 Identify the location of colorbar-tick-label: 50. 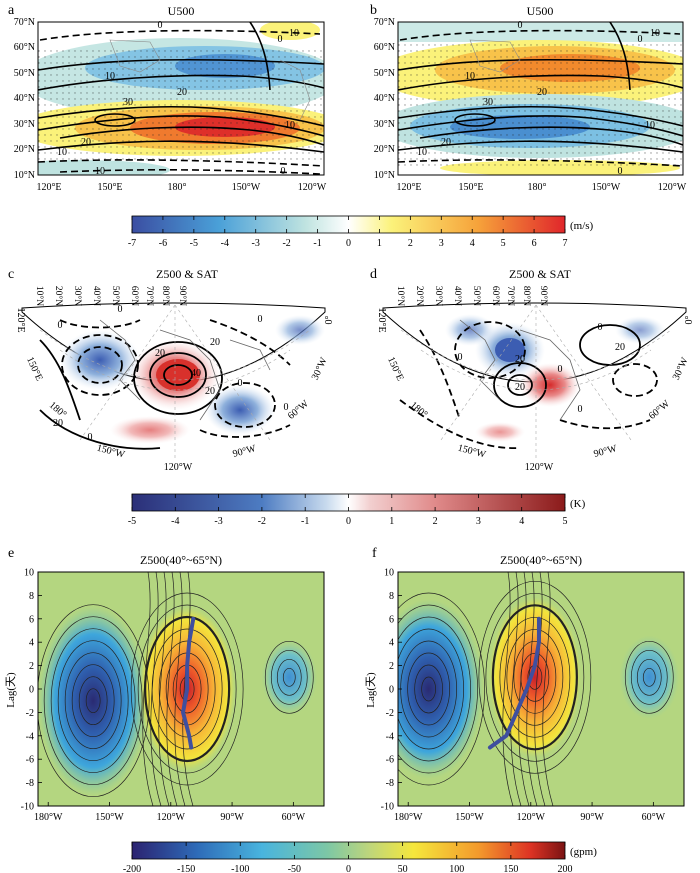
(403, 868).